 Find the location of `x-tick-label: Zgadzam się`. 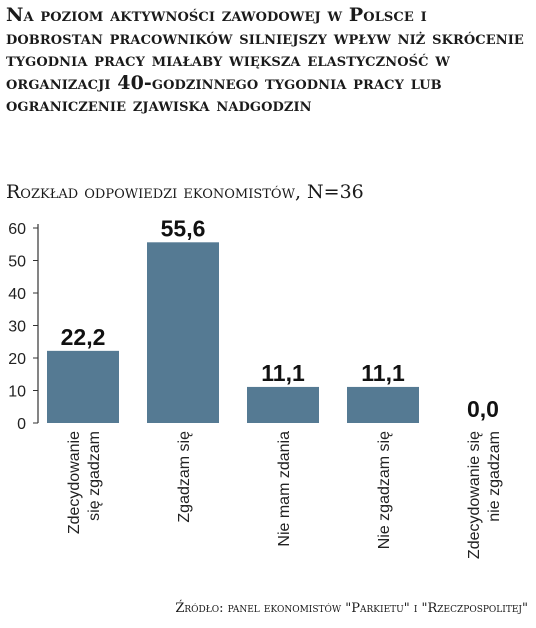

x-tick-label: Zgadzam się is located at coordinates (184, 477).